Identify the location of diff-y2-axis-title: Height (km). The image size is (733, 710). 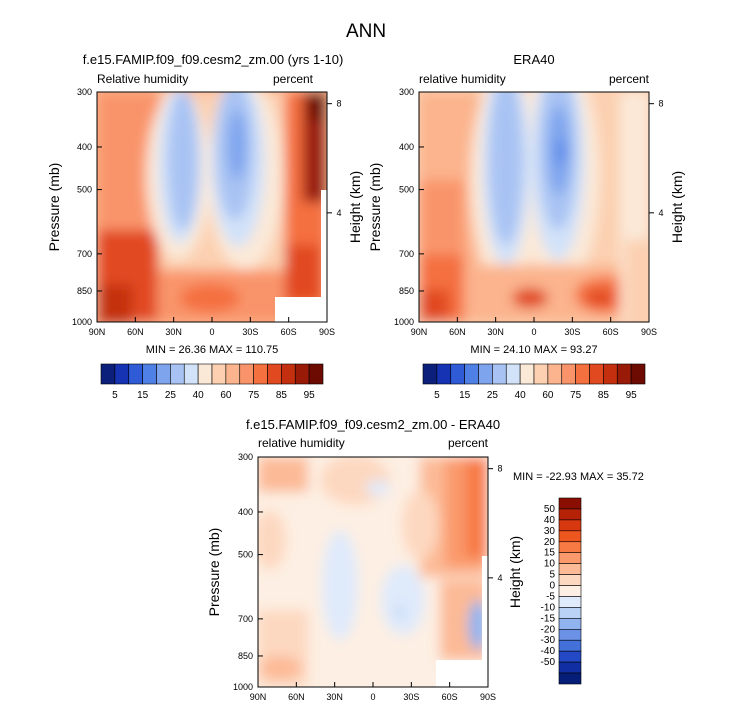
(515, 572).